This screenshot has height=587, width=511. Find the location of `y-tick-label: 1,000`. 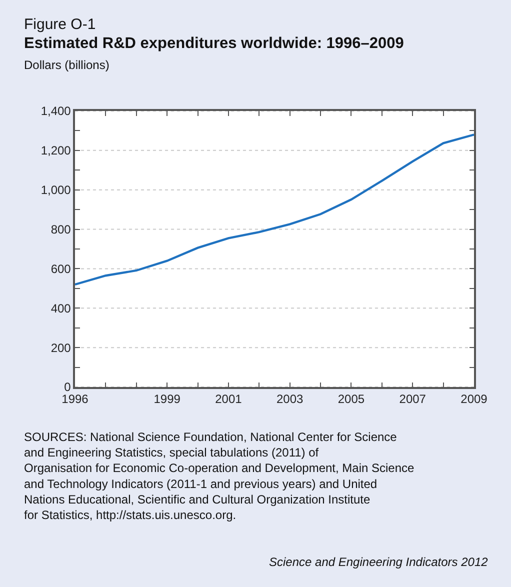

y-tick-label: 1,000 is located at coordinates (56, 190).